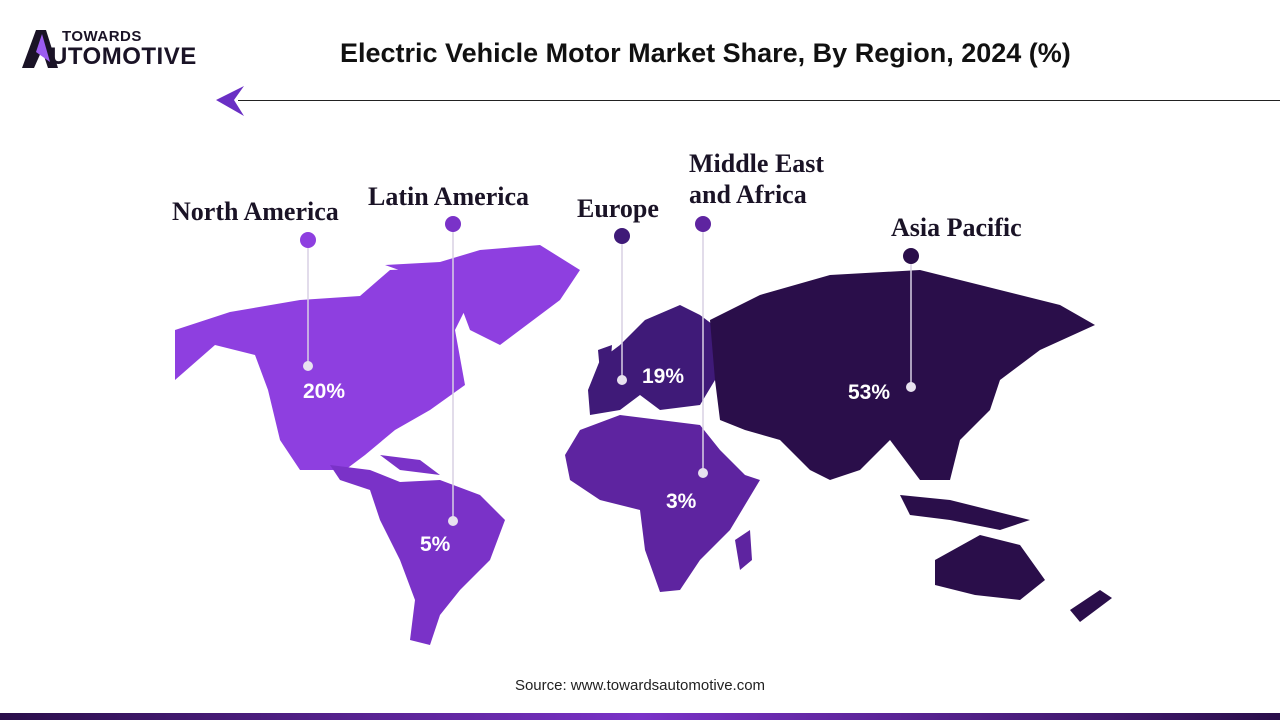 The image size is (1280, 720). What do you see at coordinates (640, 716) in the screenshot?
I see `footer-bar` at bounding box center [640, 716].